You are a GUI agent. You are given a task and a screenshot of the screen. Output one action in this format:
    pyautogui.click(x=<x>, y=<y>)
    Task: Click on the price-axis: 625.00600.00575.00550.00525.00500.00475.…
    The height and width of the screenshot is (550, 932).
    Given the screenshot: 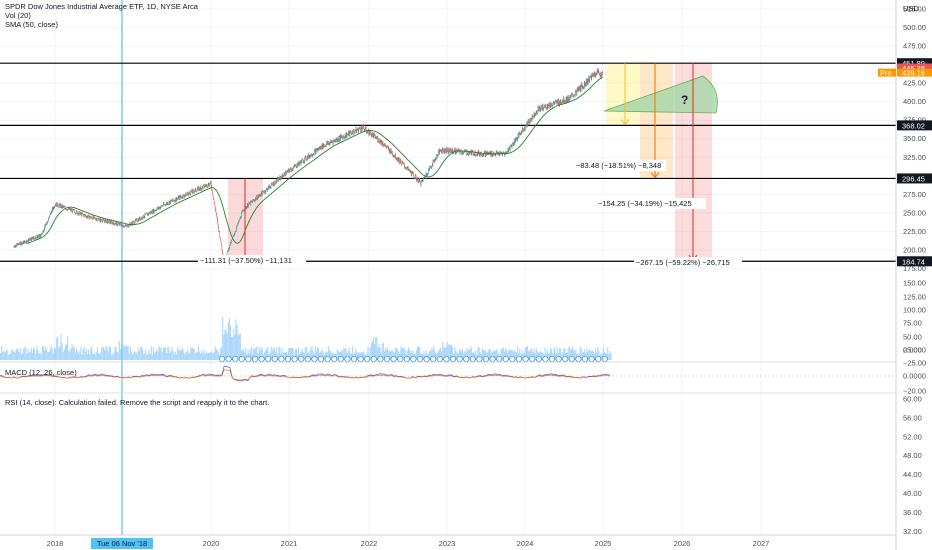 What is the action you would take?
    pyautogui.click(x=905, y=268)
    